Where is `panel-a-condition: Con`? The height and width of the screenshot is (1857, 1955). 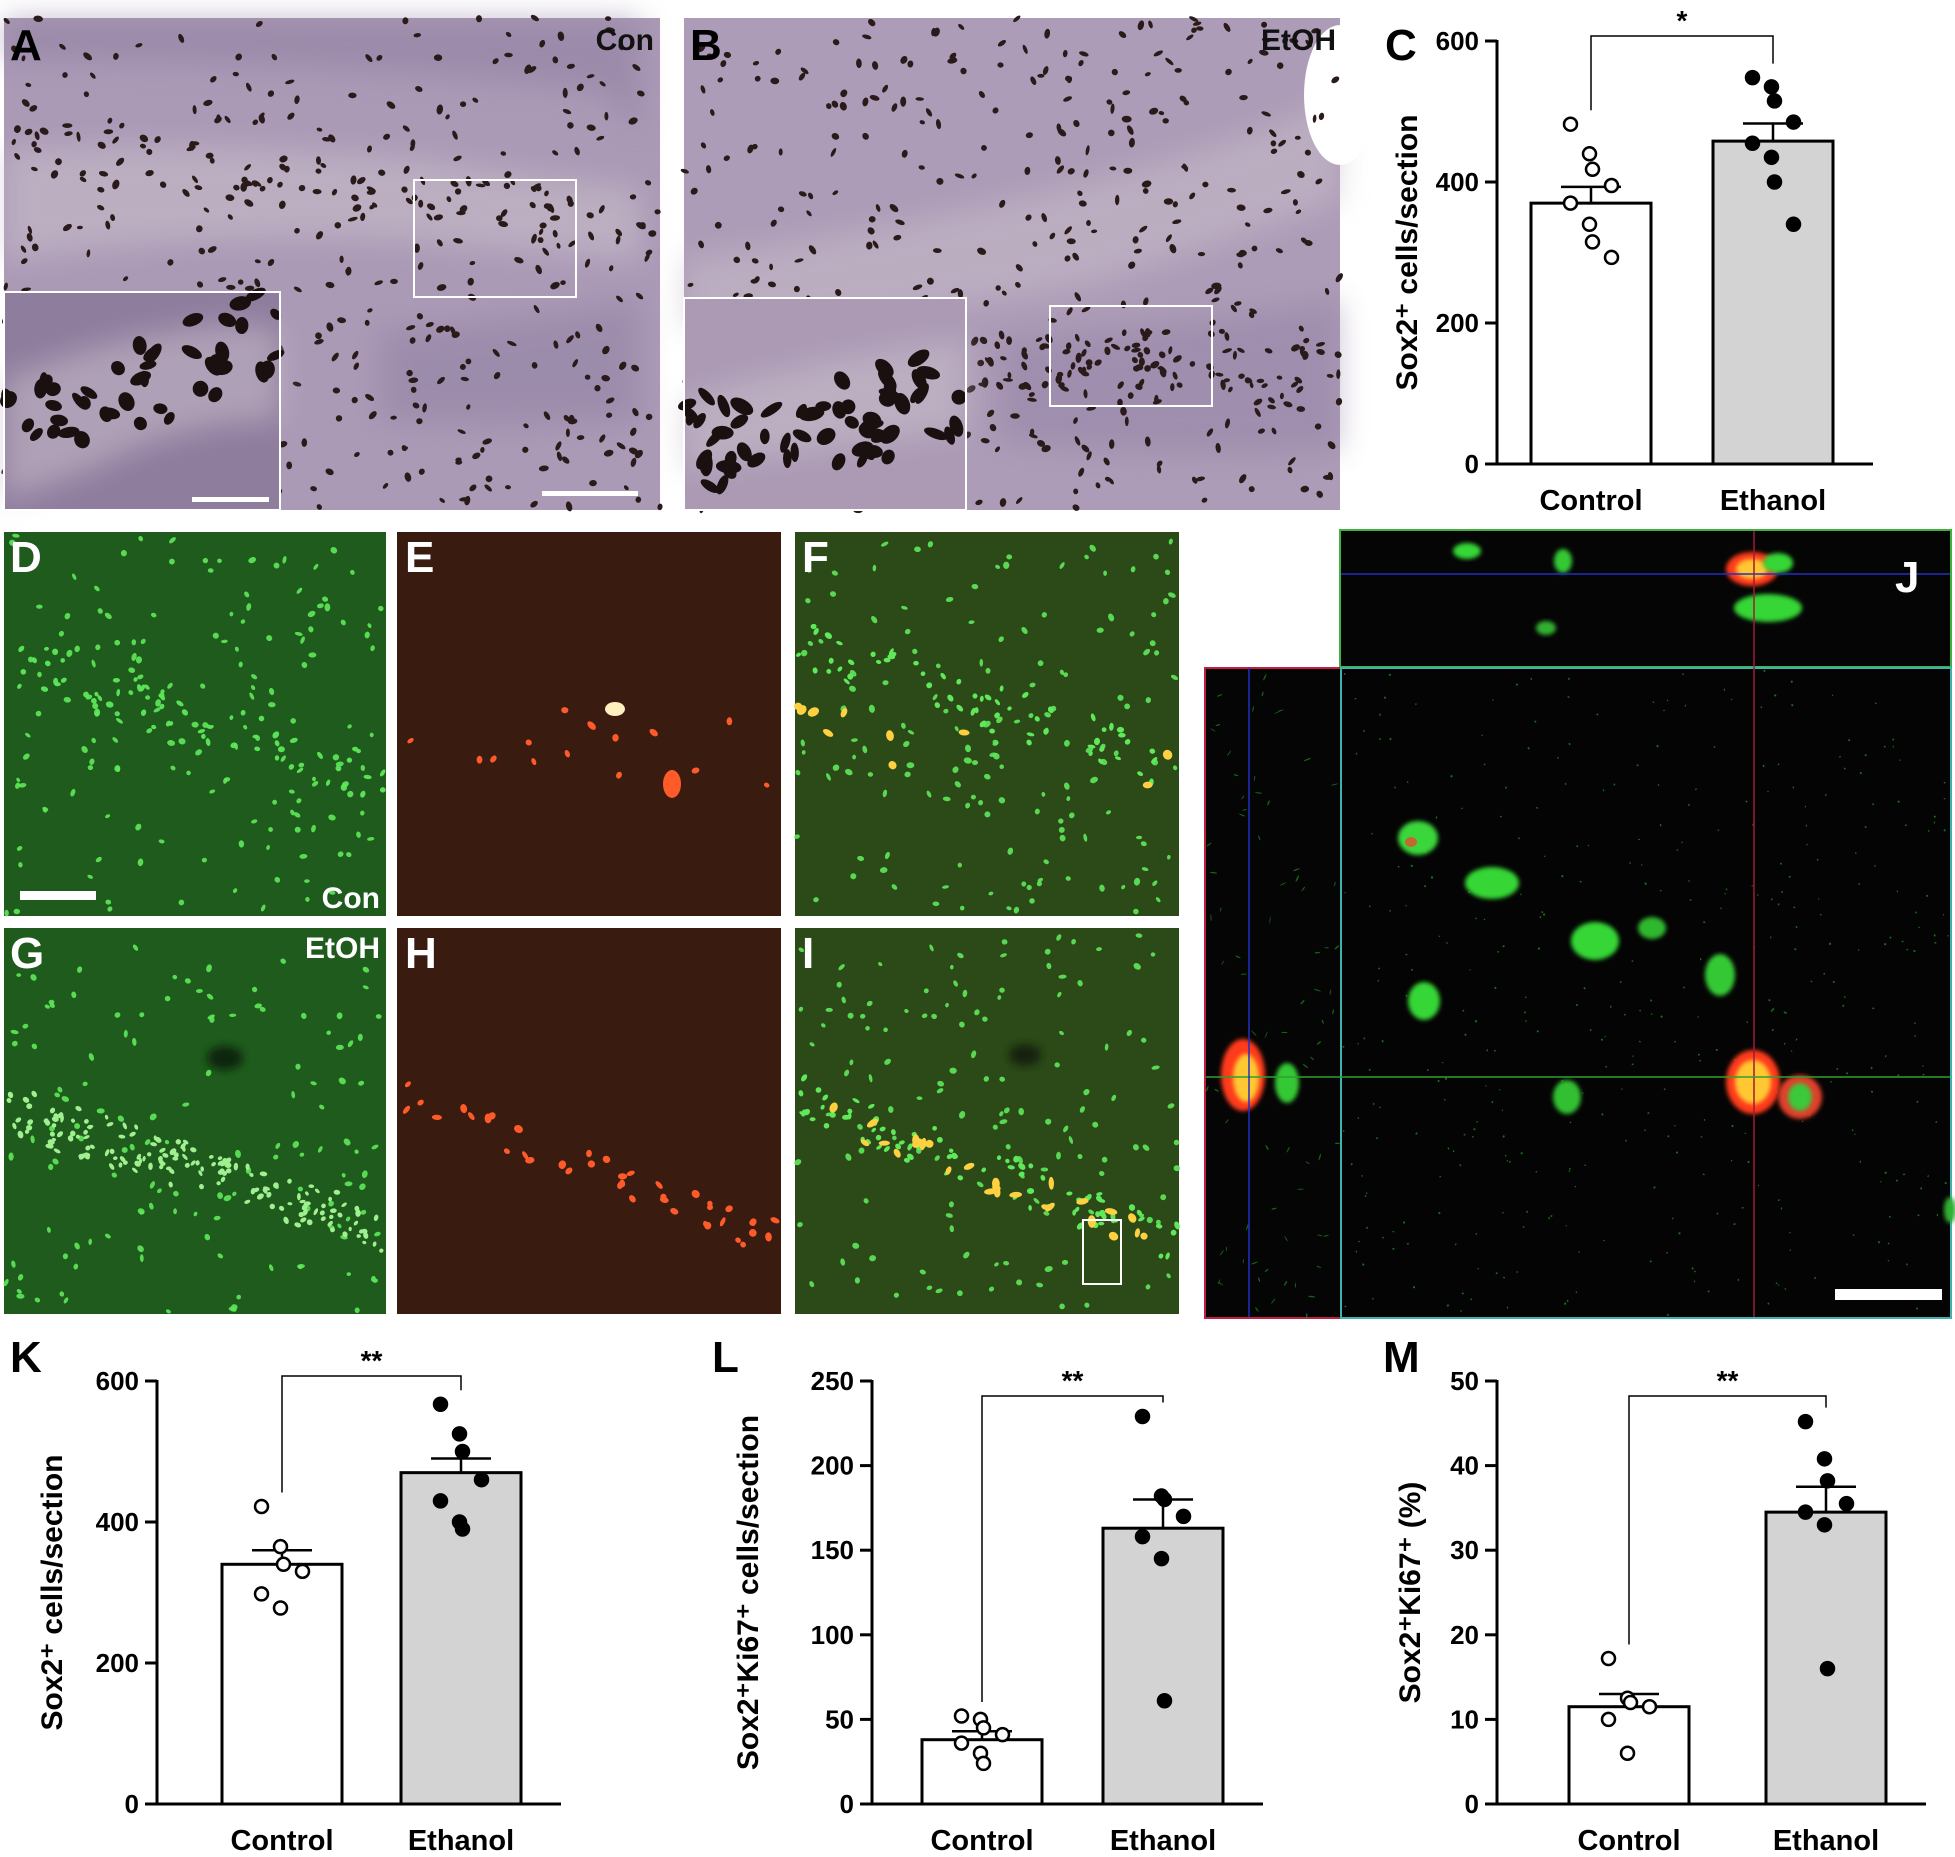
panel-a-condition: Con is located at coordinates (625, 40).